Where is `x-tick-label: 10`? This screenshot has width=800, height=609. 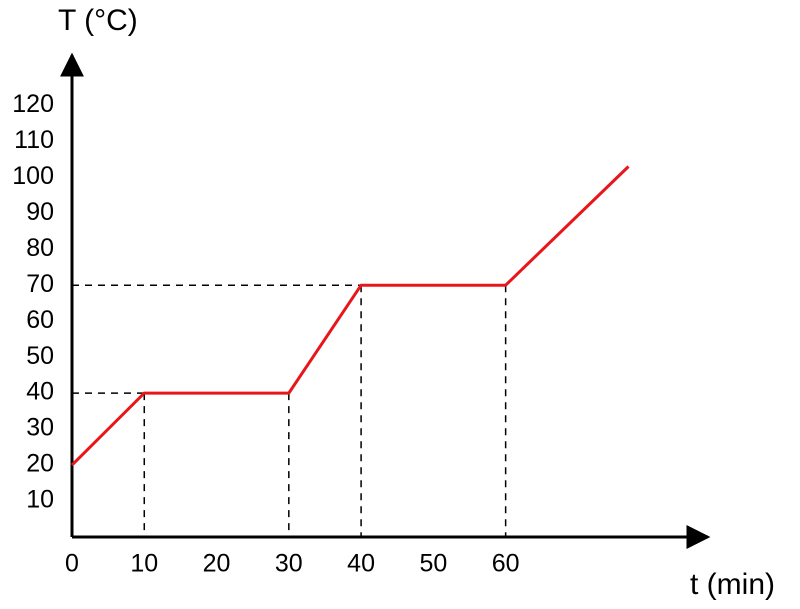 x-tick-label: 10 is located at coordinates (144, 564).